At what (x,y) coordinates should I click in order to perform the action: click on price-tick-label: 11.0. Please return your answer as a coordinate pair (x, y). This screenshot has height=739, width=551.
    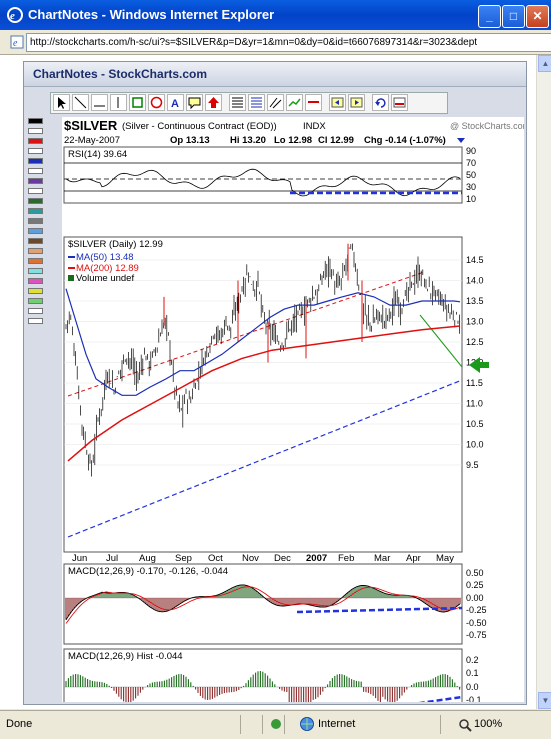
    Looking at the image, I should click on (474, 404).